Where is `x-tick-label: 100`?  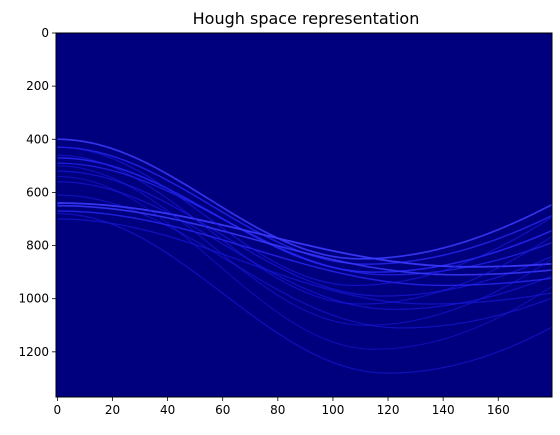
x-tick-label: 100 is located at coordinates (332, 410).